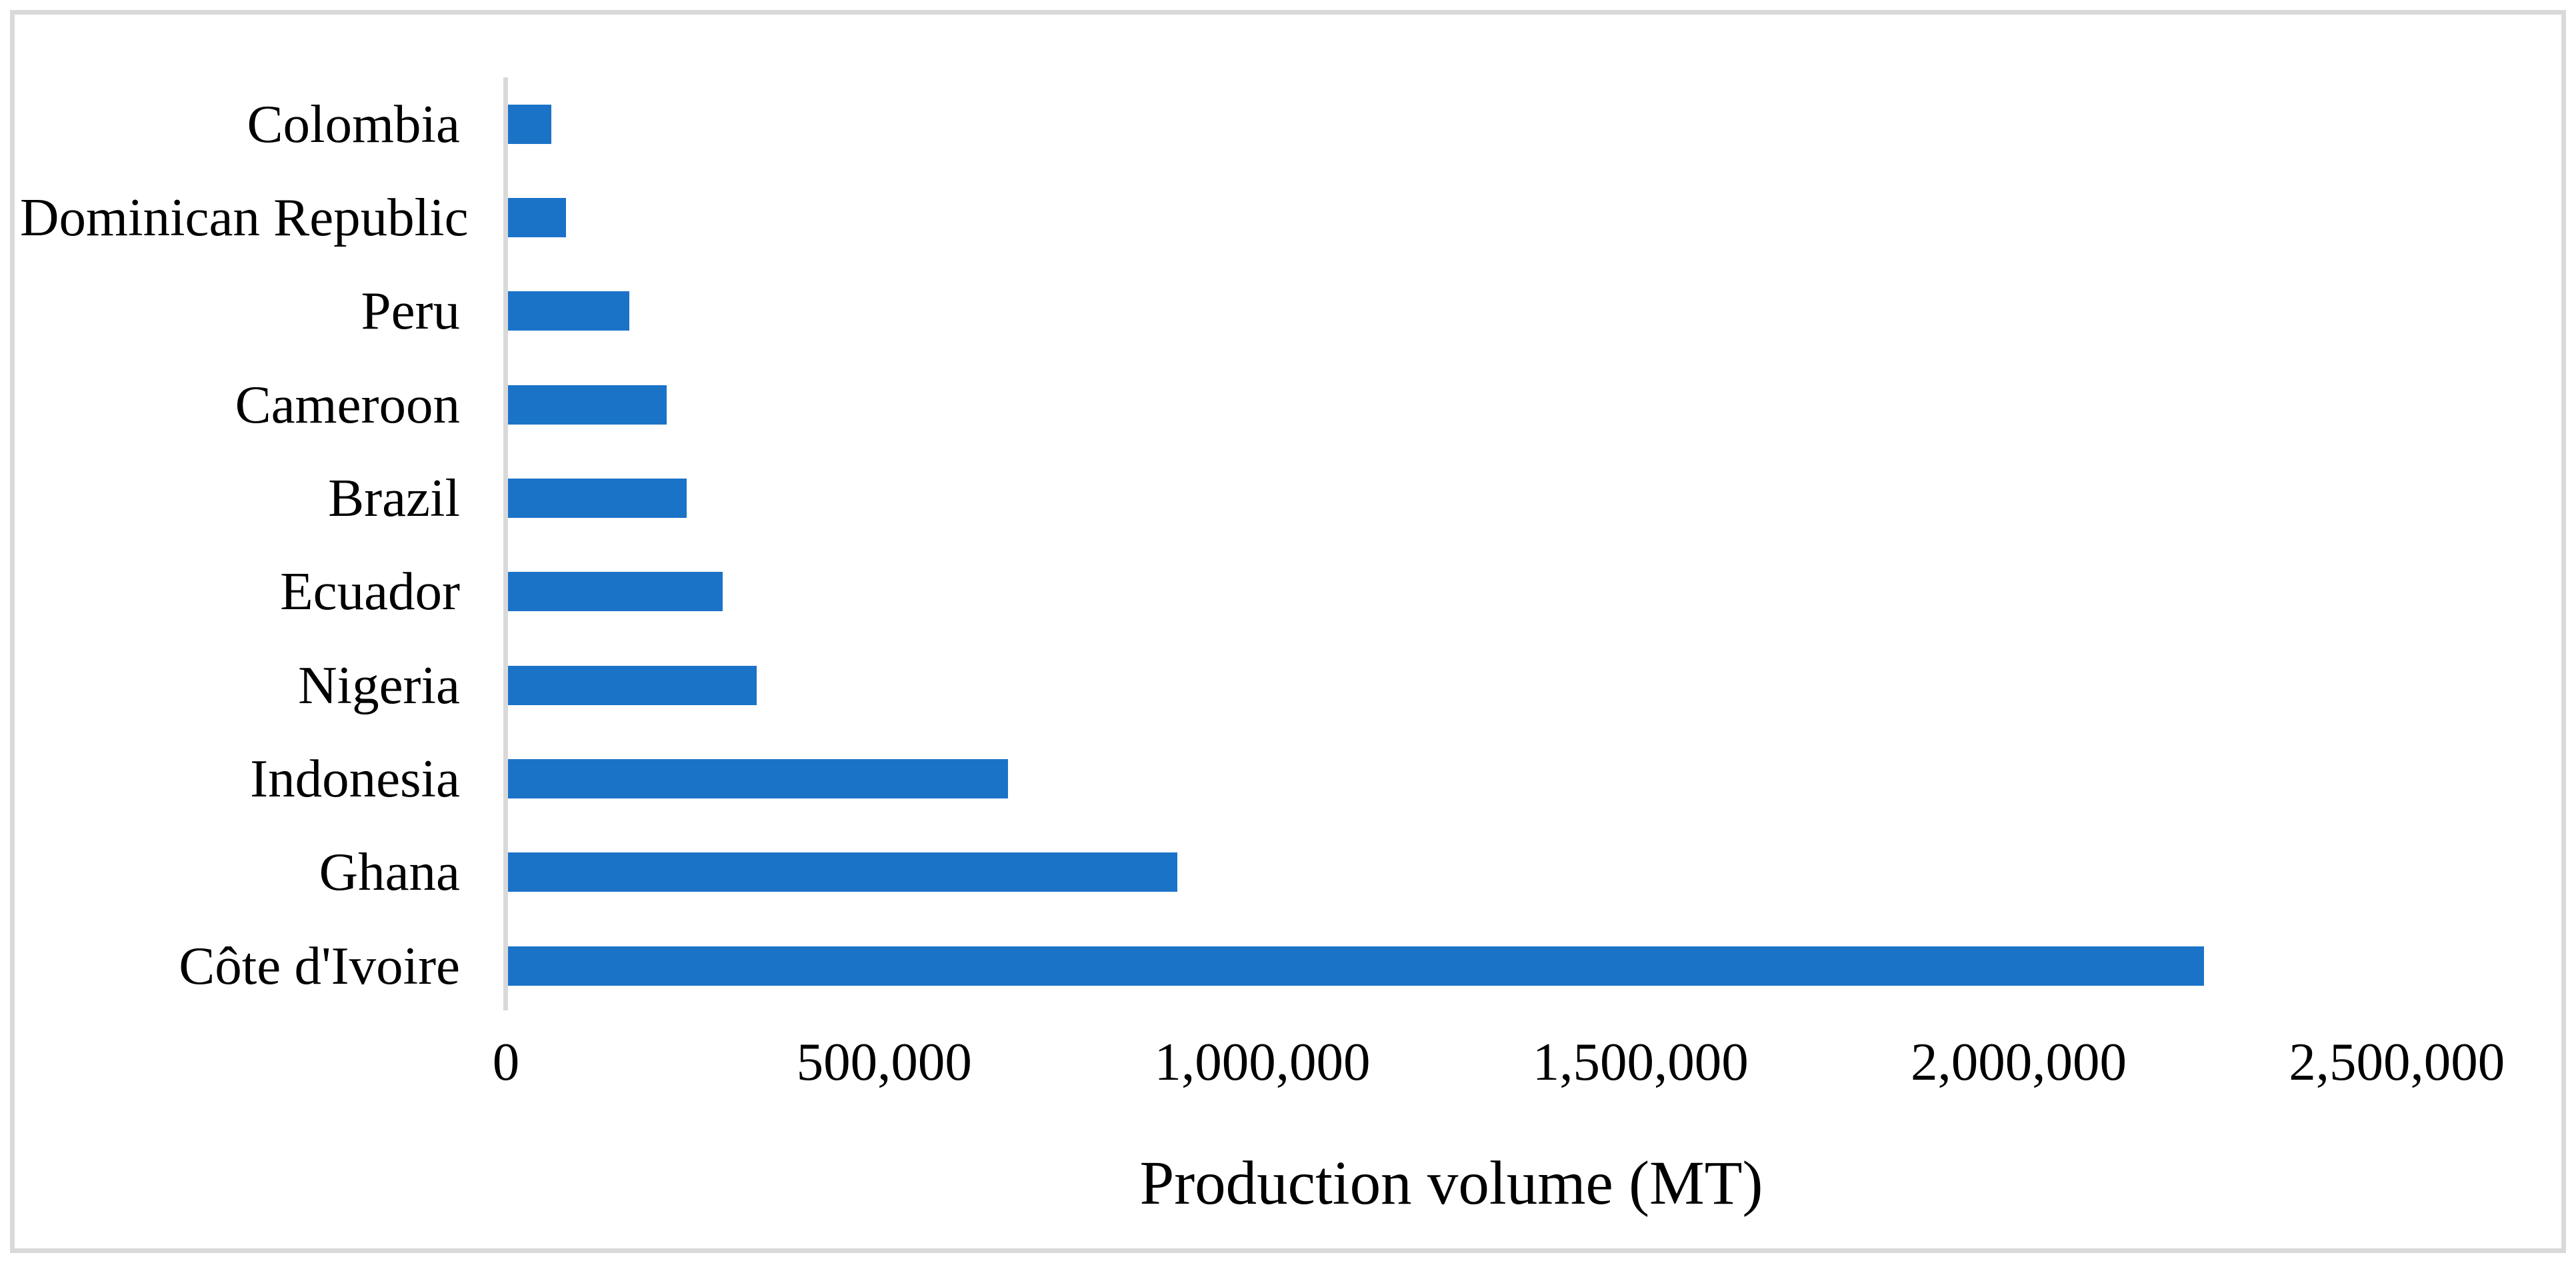 The width and height of the screenshot is (2576, 1263). What do you see at coordinates (379, 684) in the screenshot?
I see `category-label: Nigeria` at bounding box center [379, 684].